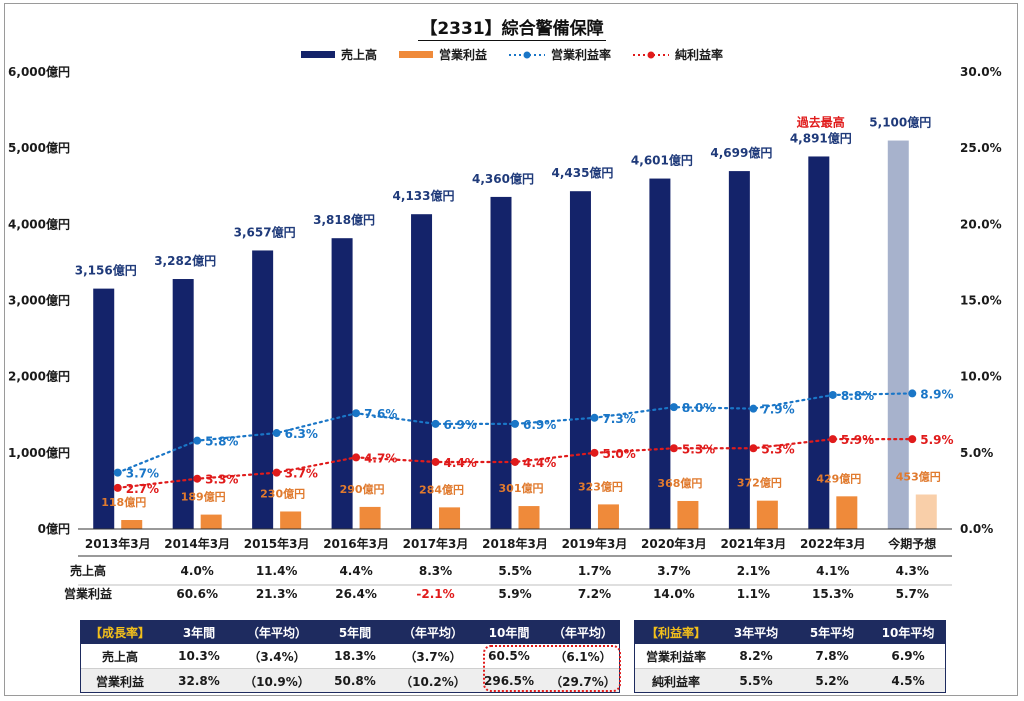 This screenshot has width=1024, height=701. Describe the element at coordinates (338, 54) in the screenshot. I see `legend-item-sales: 売上高` at that location.